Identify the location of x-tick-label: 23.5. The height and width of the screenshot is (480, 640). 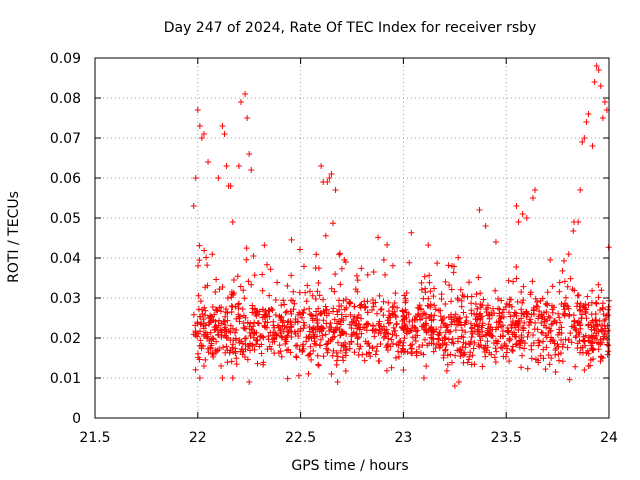
(506, 438).